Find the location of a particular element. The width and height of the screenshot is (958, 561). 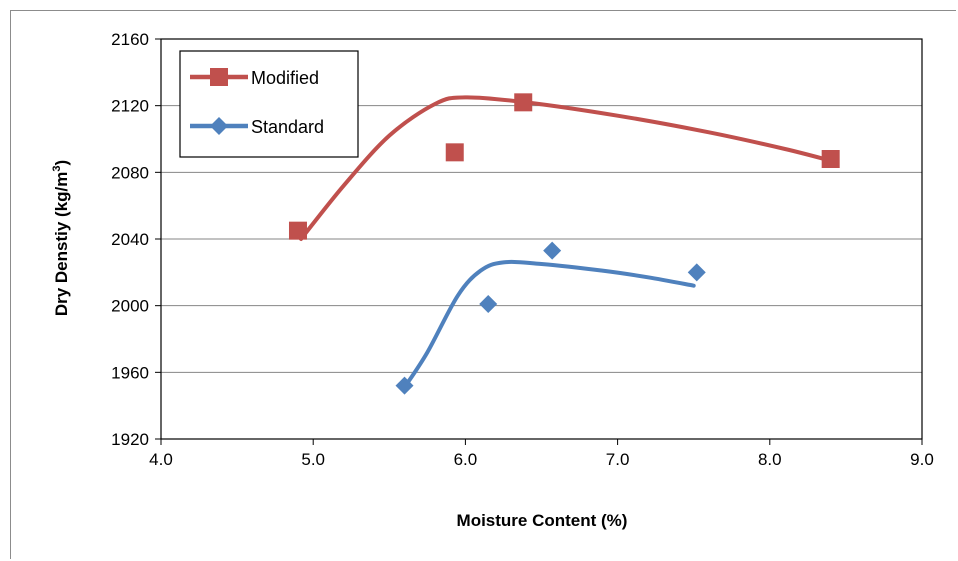

legend: Modified Standard is located at coordinates (269, 104).